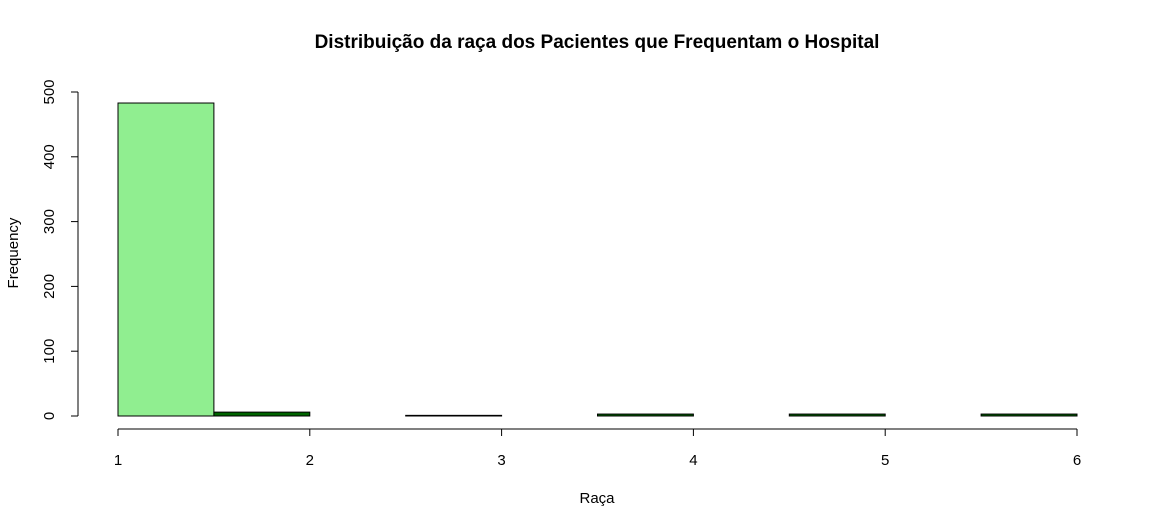 Image resolution: width=1156 pixels, height=527 pixels. What do you see at coordinates (262, 414) in the screenshot?
I see `bar-1.5-2` at bounding box center [262, 414].